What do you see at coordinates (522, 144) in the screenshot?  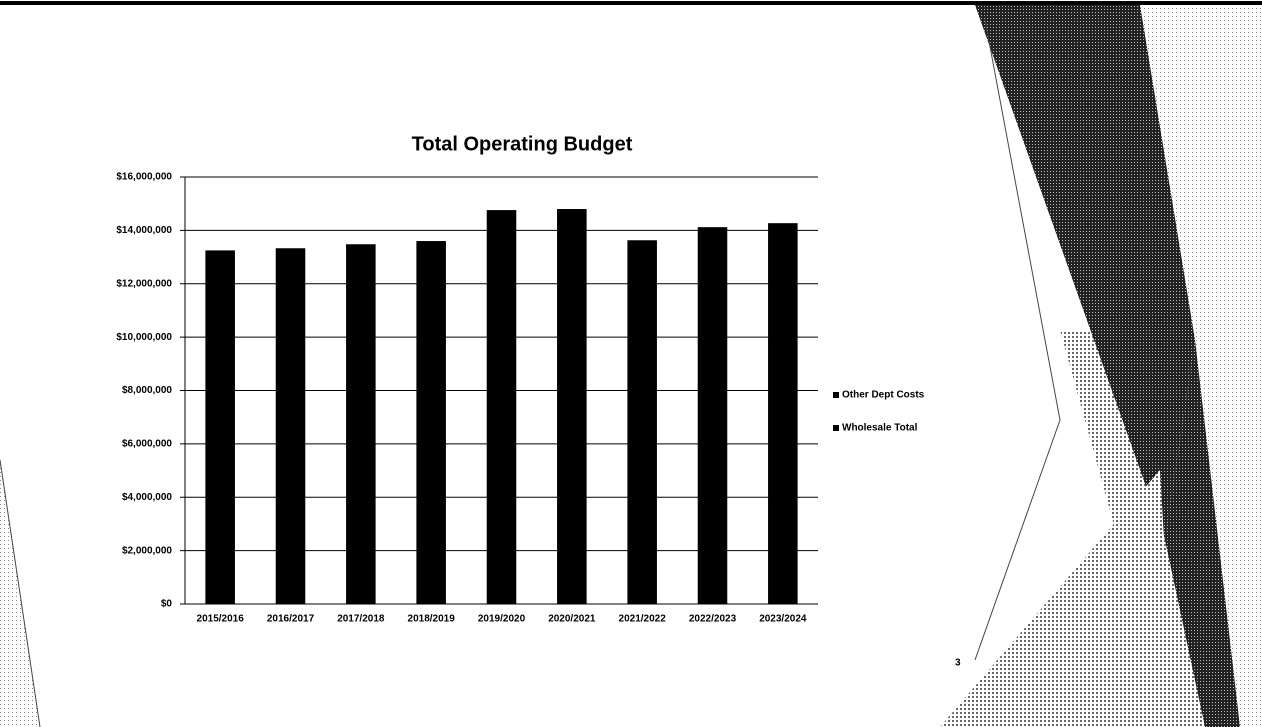 I see `chart-title: Total Operating Budget` at bounding box center [522, 144].